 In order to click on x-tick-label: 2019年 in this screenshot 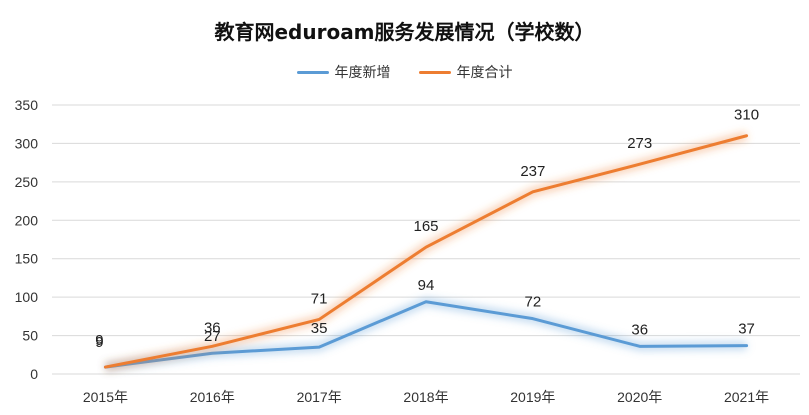, I will do `click(532, 397)`.